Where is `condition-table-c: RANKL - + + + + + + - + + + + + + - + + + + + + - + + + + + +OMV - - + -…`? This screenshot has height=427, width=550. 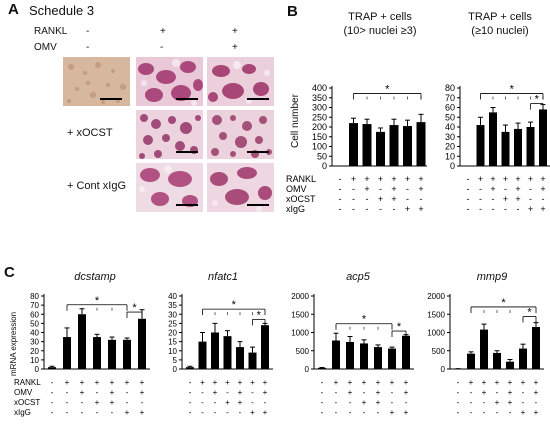 condition-table-c: RANKL - + + + + + + - + + + + + + - + + + + + + - + + + + + +OMV - - + -… is located at coordinates (276, 397).